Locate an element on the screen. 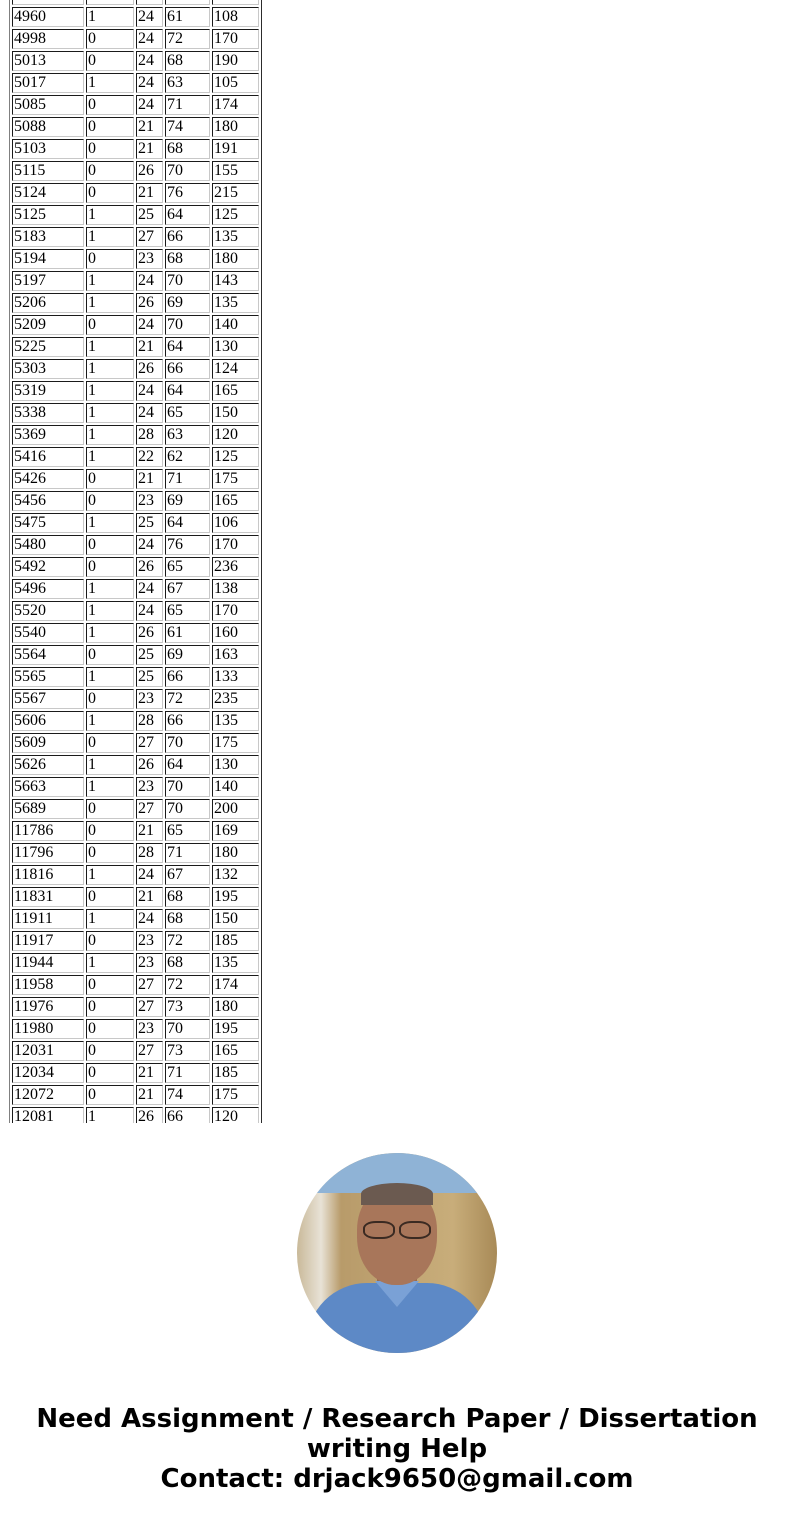 This screenshot has width=794, height=1523. table-cell: 11944 is located at coordinates (48, 963).